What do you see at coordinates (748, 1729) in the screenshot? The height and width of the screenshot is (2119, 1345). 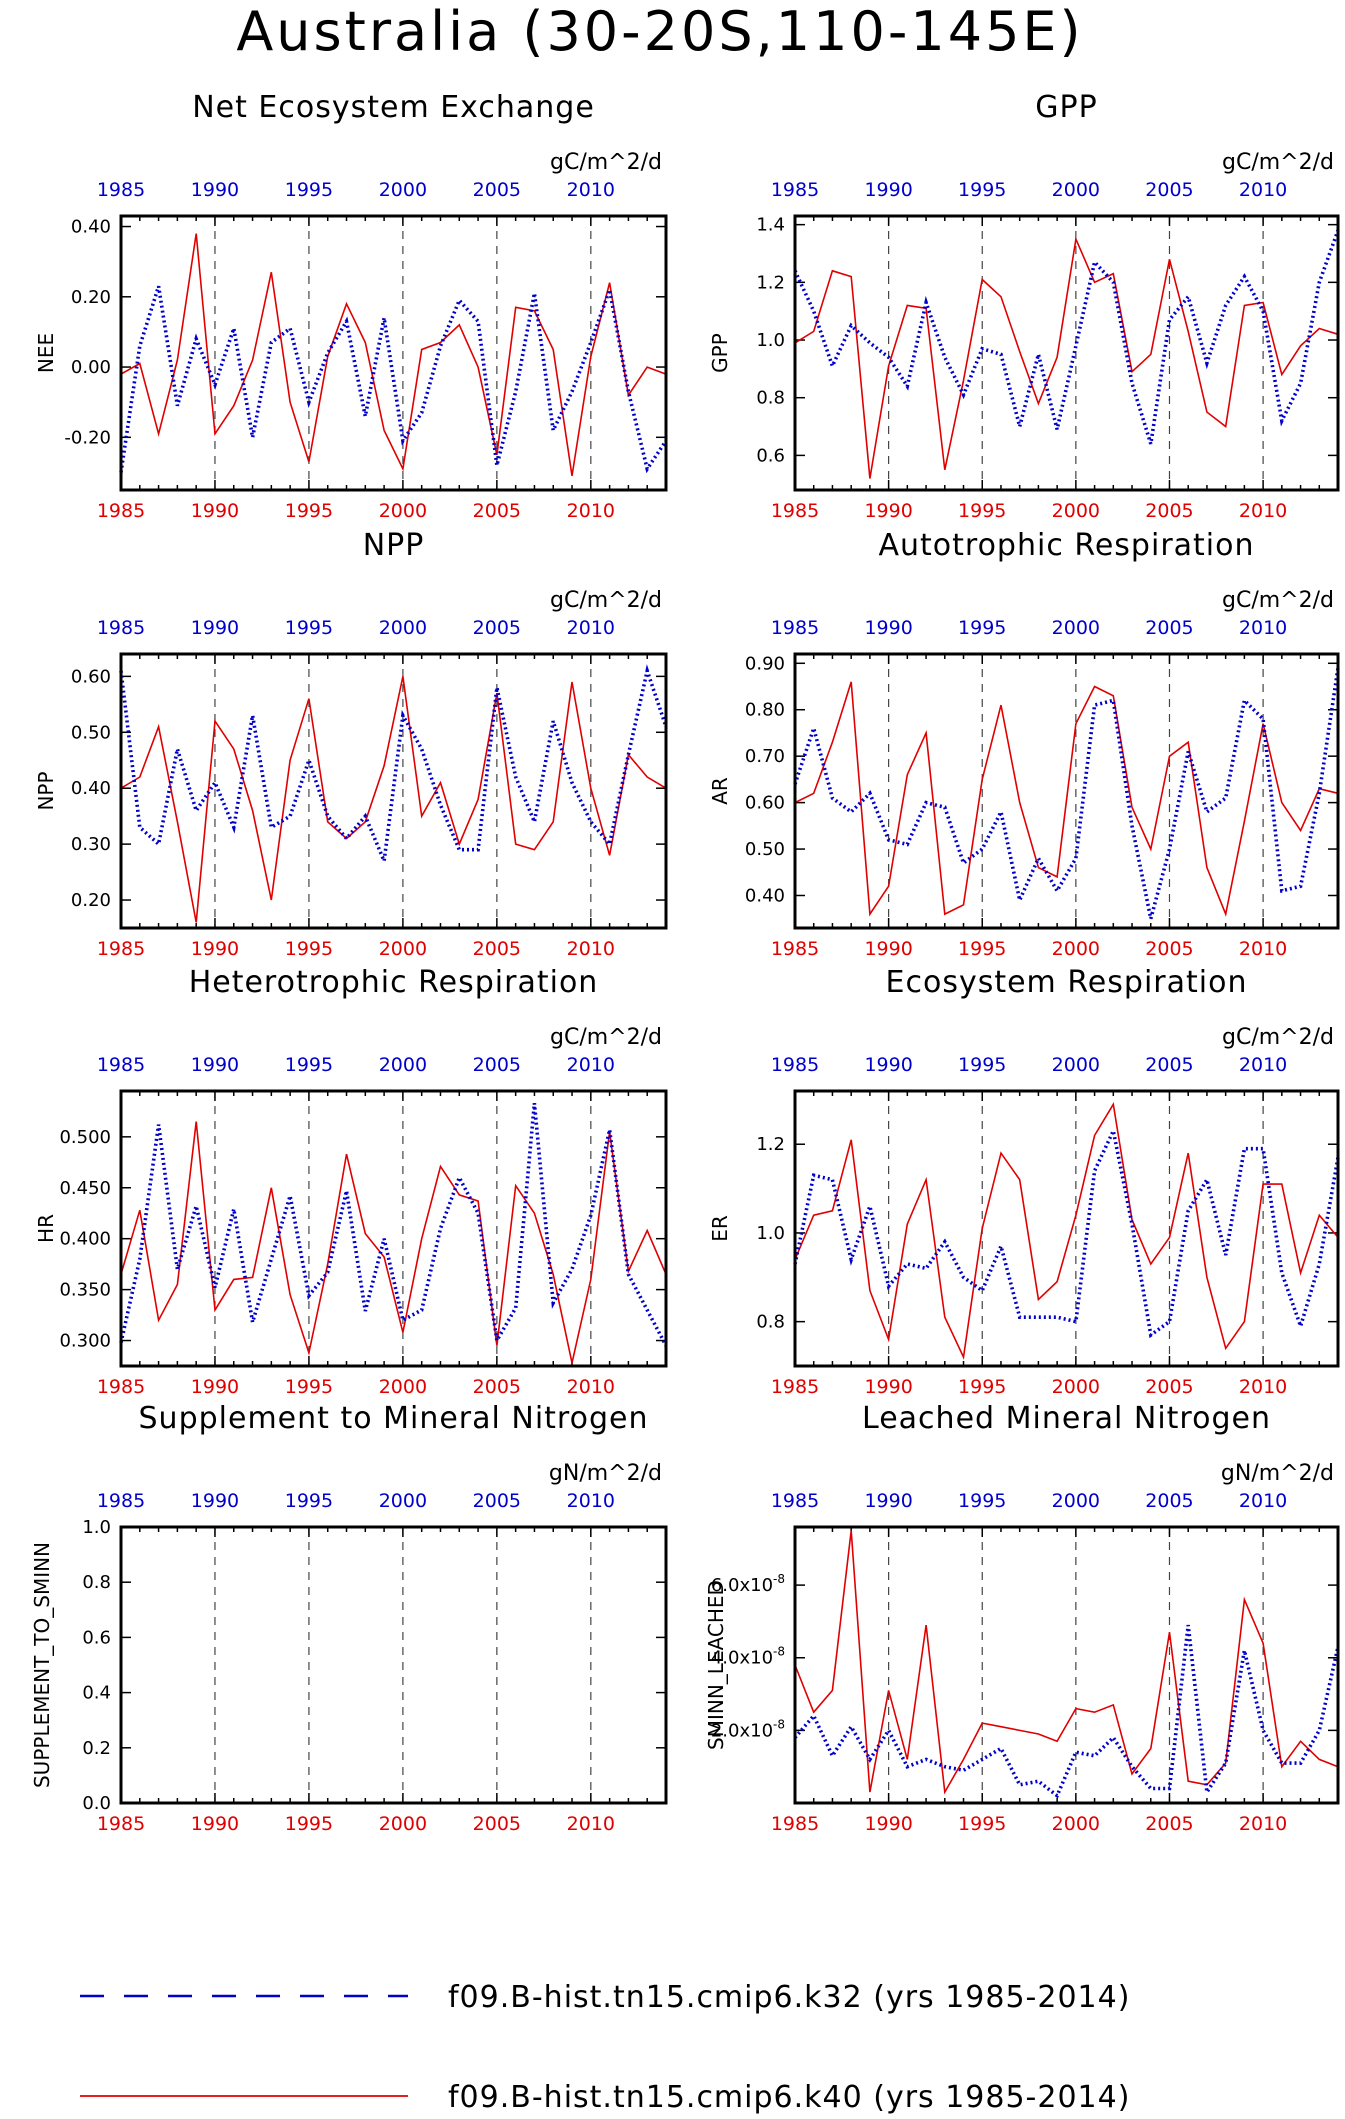 I see `y-tick-label: 2.0x10⁻⁸` at bounding box center [748, 1729].